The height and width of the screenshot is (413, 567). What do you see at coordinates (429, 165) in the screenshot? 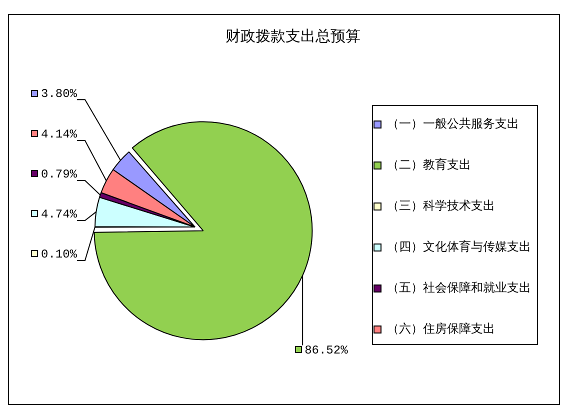
I see `legend-label: （二）教育支出` at bounding box center [429, 165].